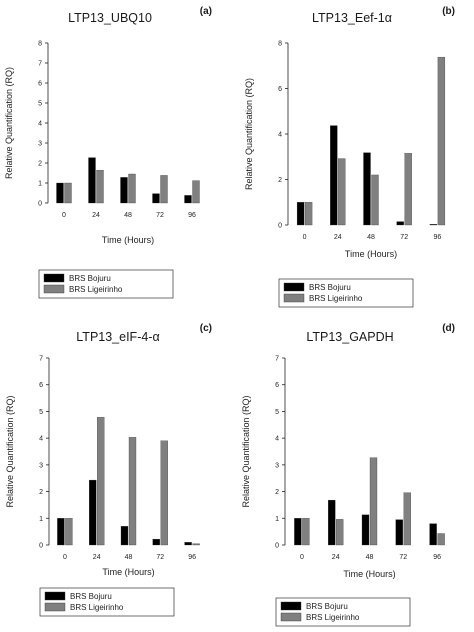 The image size is (474, 632). What do you see at coordinates (206, 11) in the screenshot?
I see `panel-letter: (a)` at bounding box center [206, 11].